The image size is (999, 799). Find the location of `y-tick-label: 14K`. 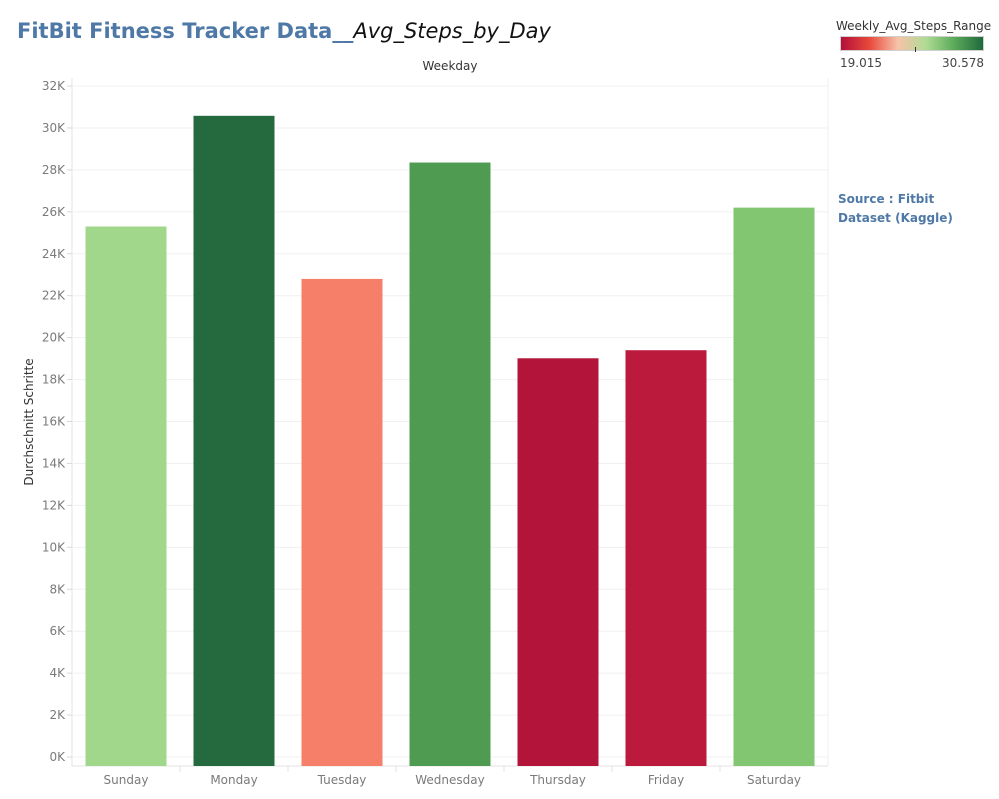

y-tick-label: 14K is located at coordinates (54, 463).